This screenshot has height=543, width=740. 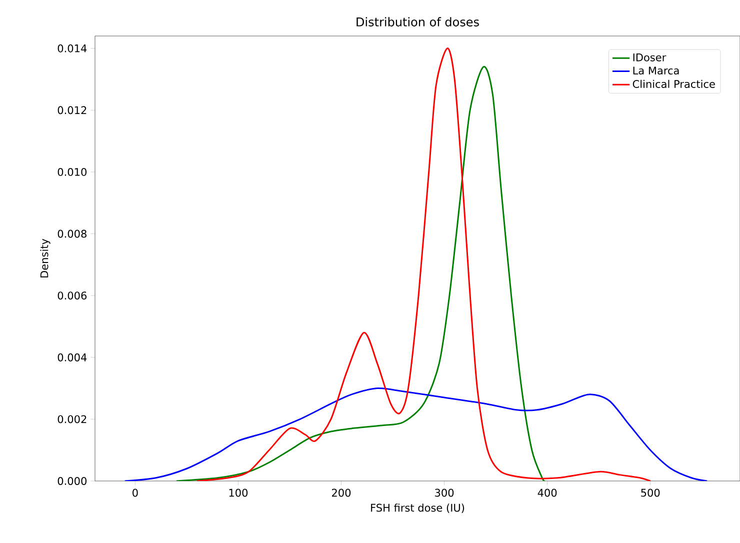 What do you see at coordinates (72, 110) in the screenshot?
I see `y-tick-label: 0.012` at bounding box center [72, 110].